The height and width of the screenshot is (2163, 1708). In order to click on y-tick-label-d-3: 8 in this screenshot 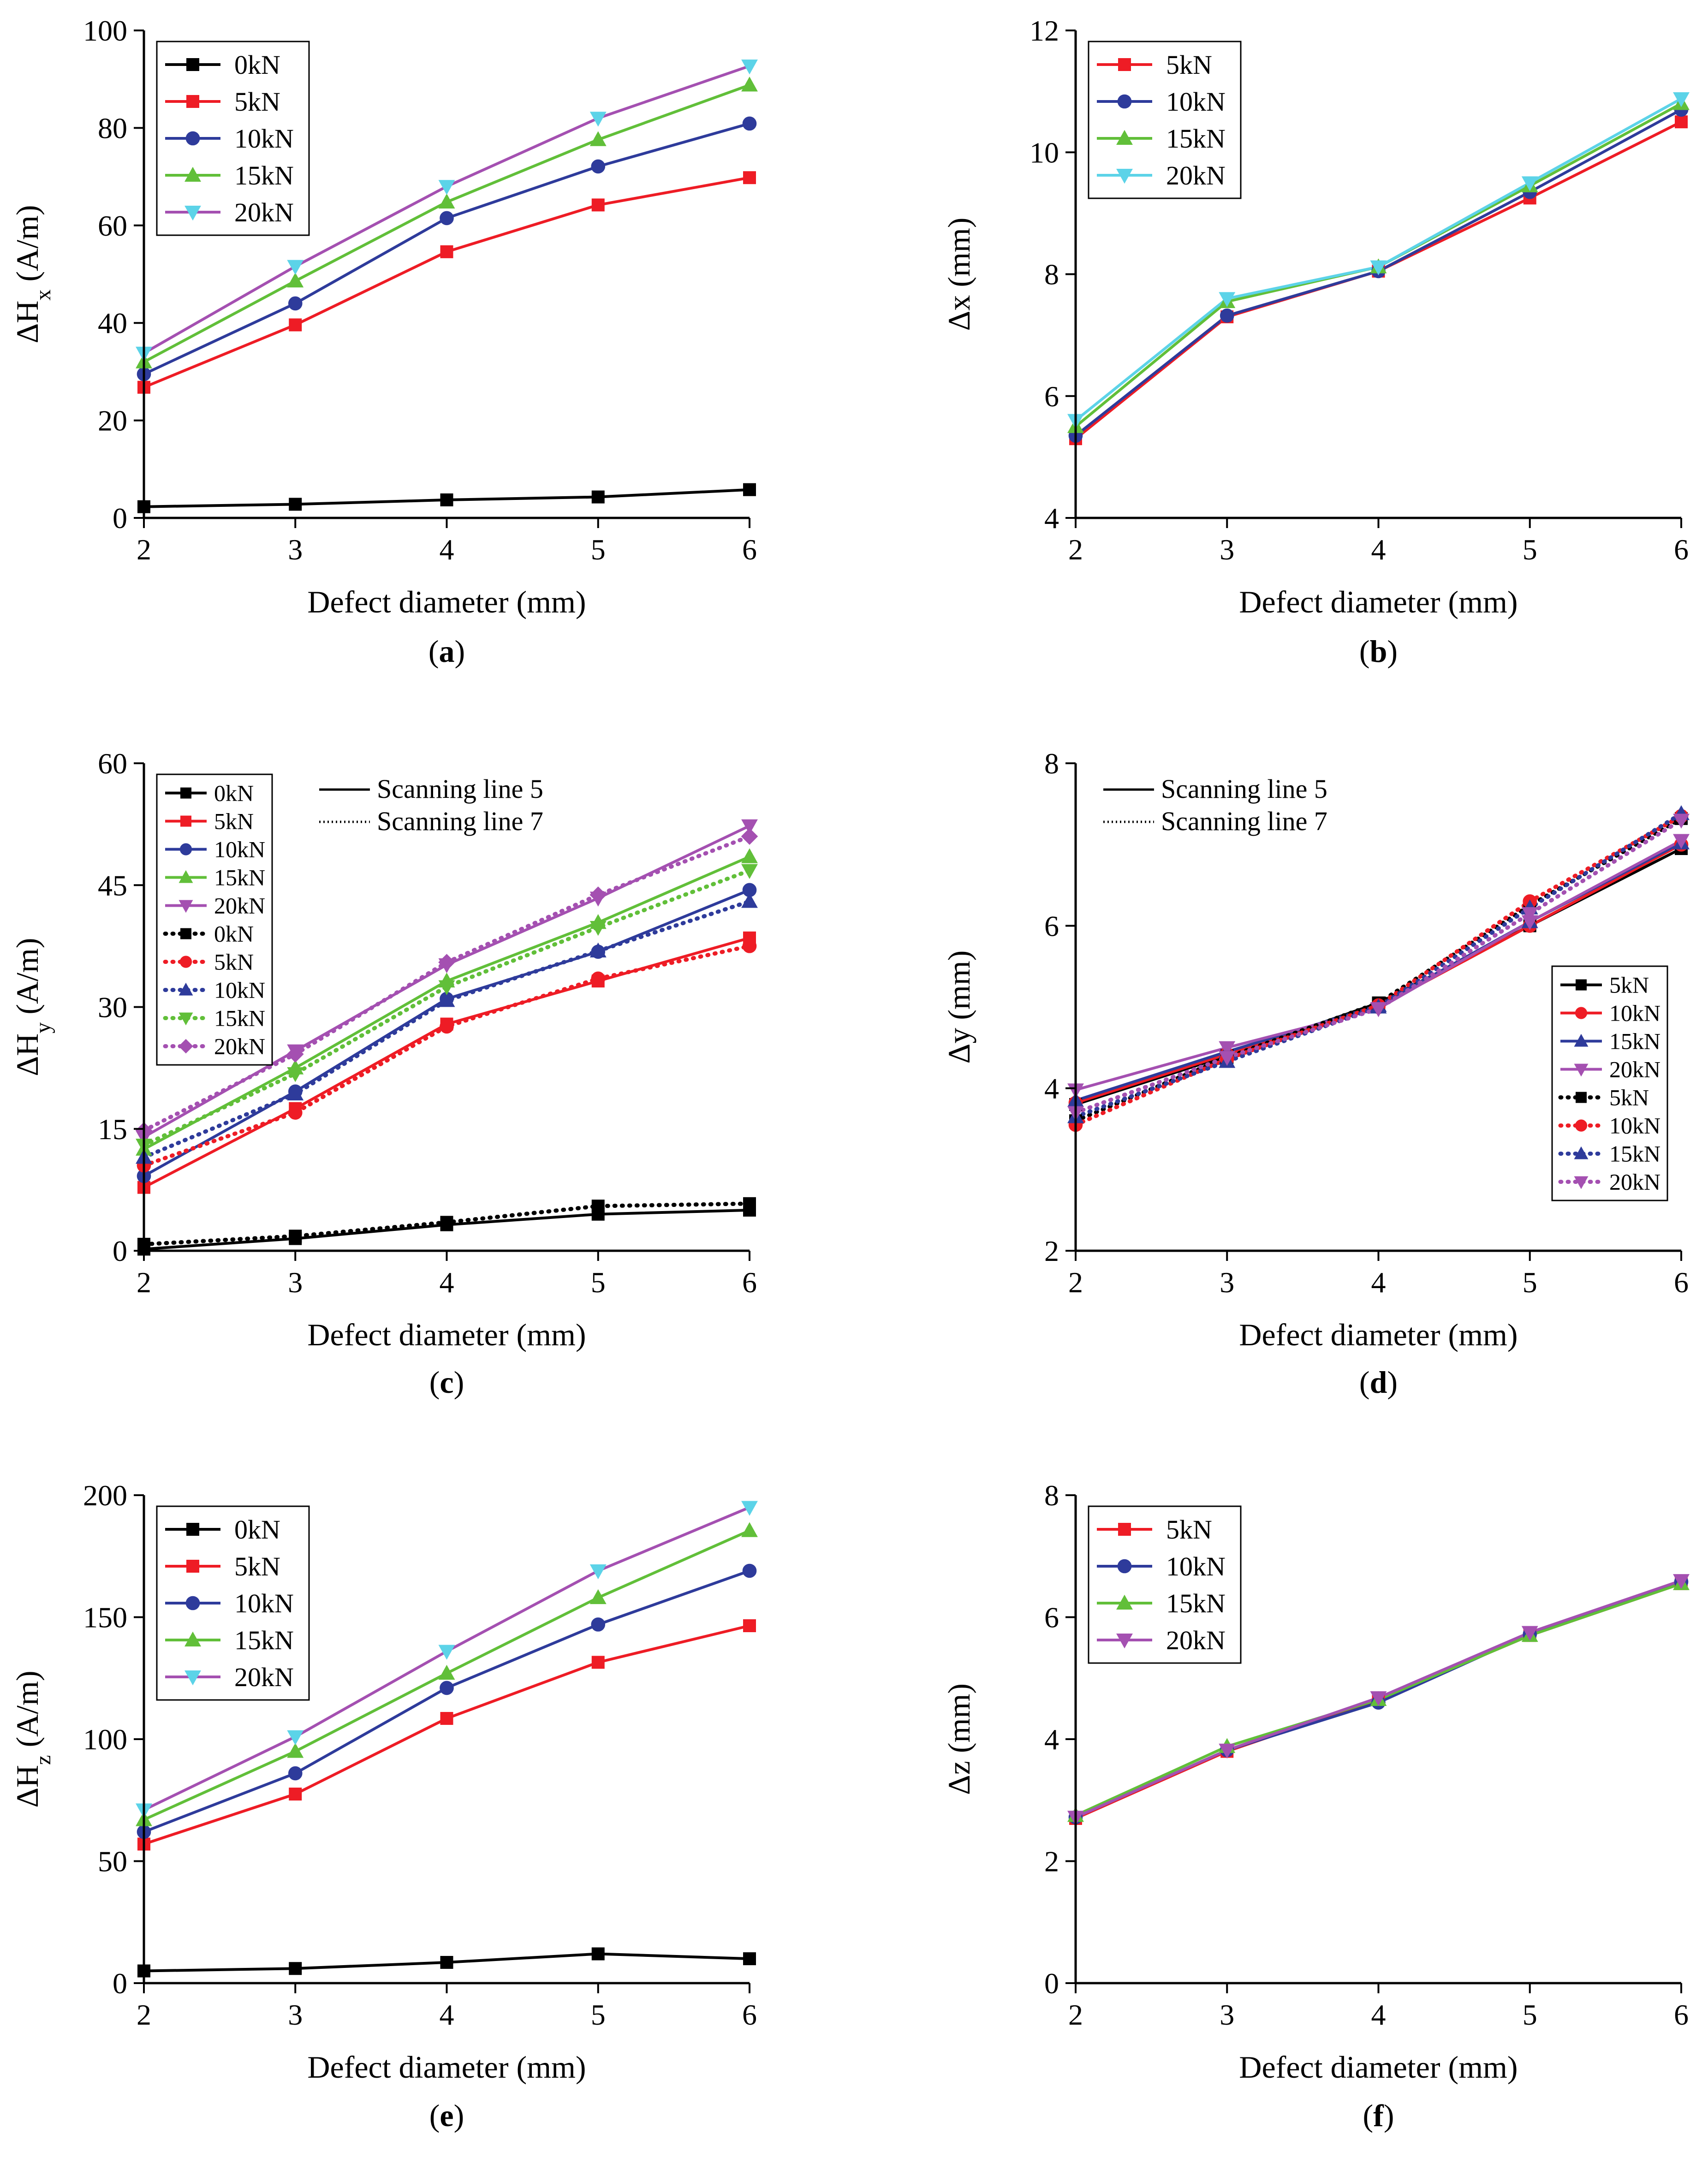, I will do `click(1051, 763)`.